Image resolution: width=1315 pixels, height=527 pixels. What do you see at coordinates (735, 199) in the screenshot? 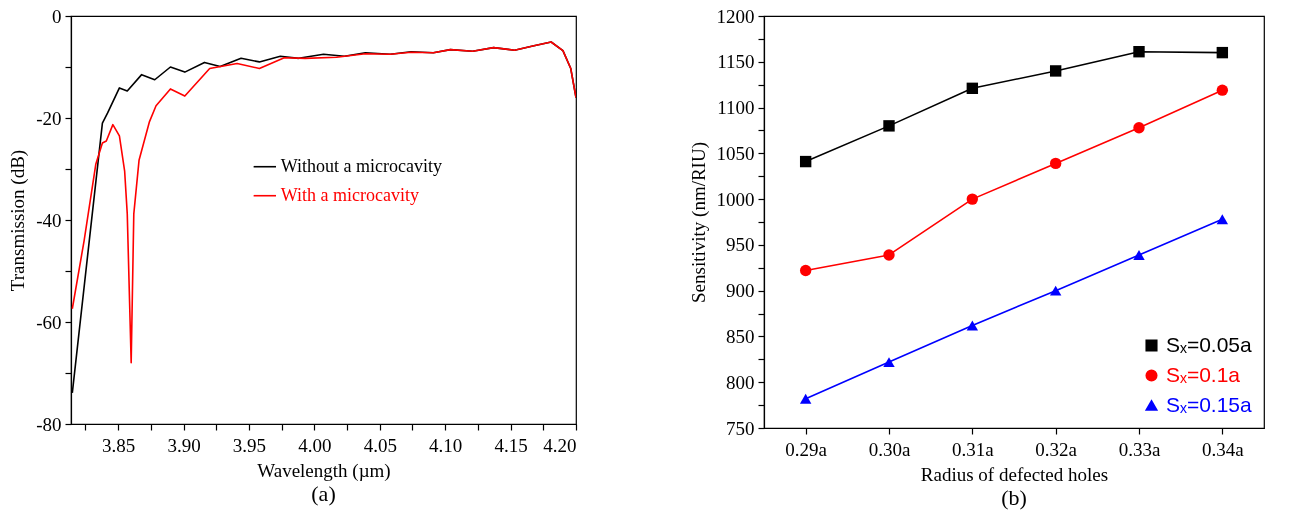
I see `y-tick-label: 1000` at bounding box center [735, 199].